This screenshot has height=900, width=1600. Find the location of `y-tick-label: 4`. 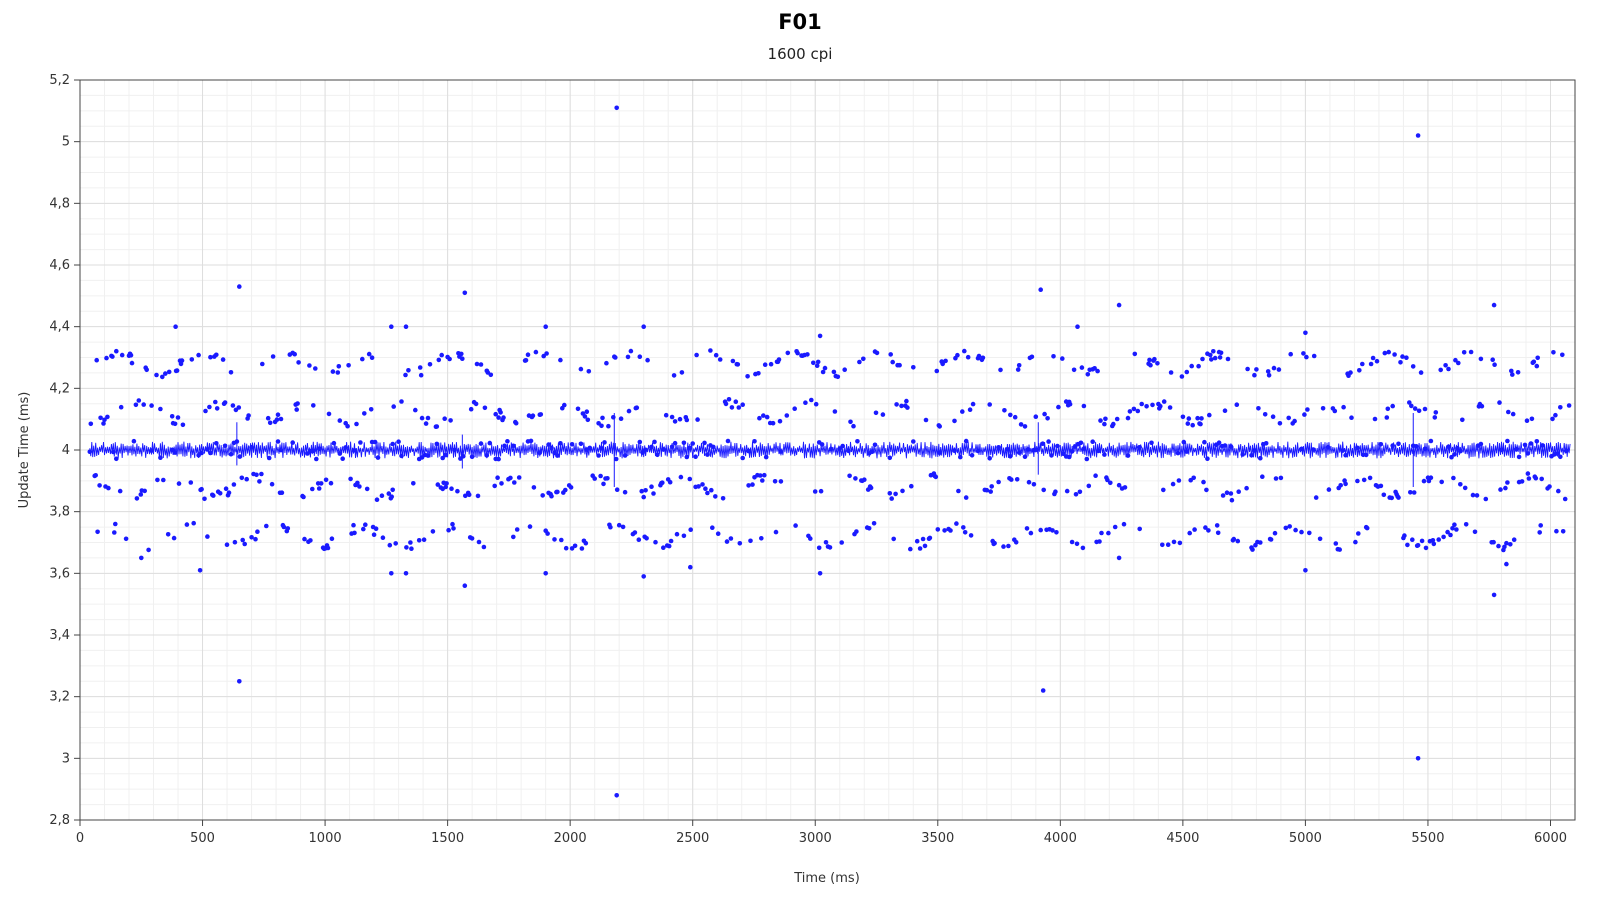

y-tick-label: 4 is located at coordinates (66, 450).